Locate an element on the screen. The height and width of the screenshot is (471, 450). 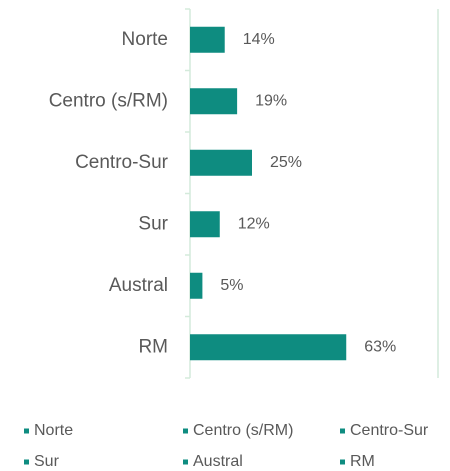
y-tick-label: Centro-Sur is located at coordinates (122, 162).